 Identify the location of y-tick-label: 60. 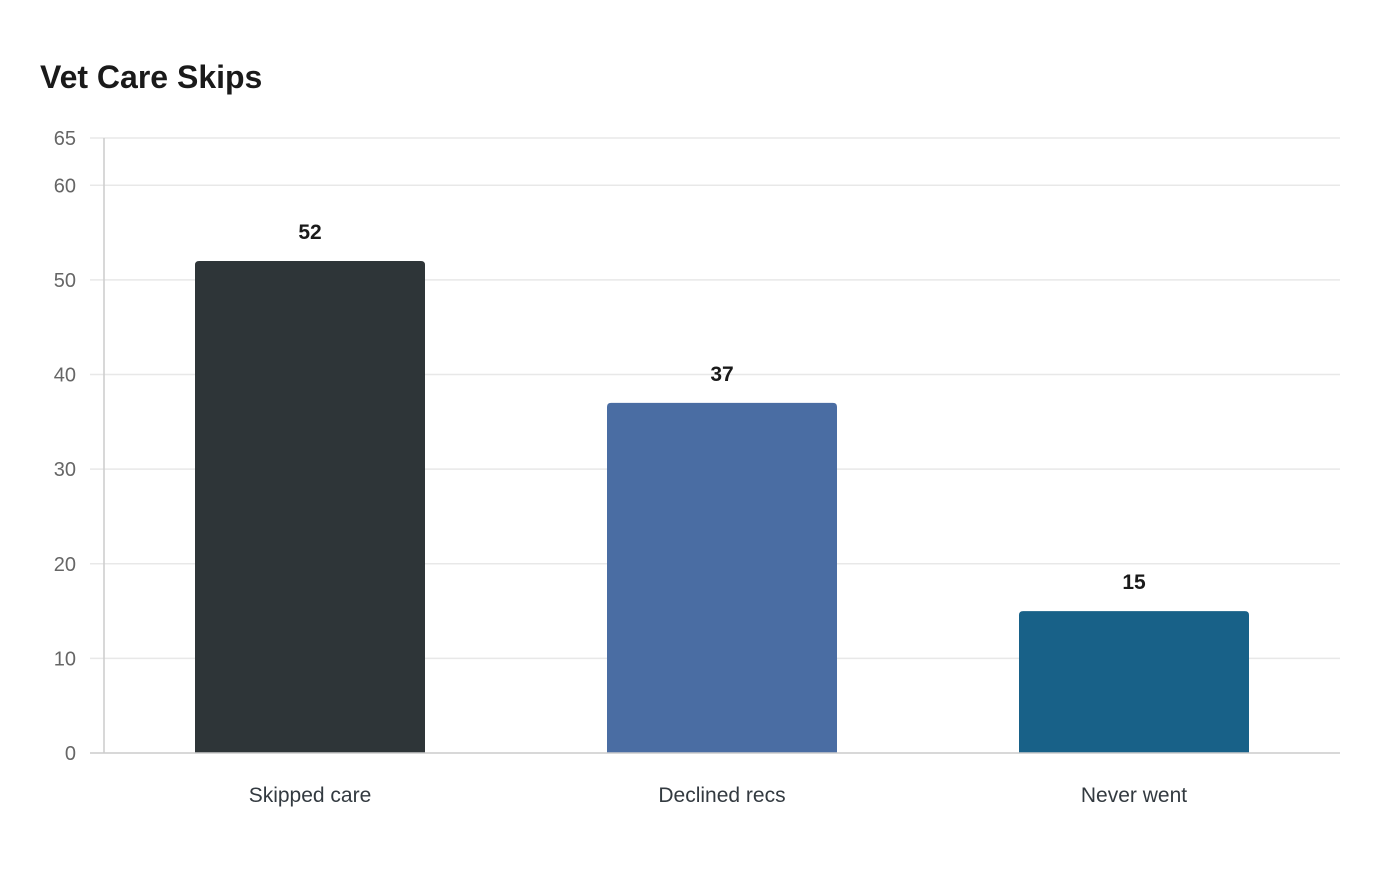
(65, 186).